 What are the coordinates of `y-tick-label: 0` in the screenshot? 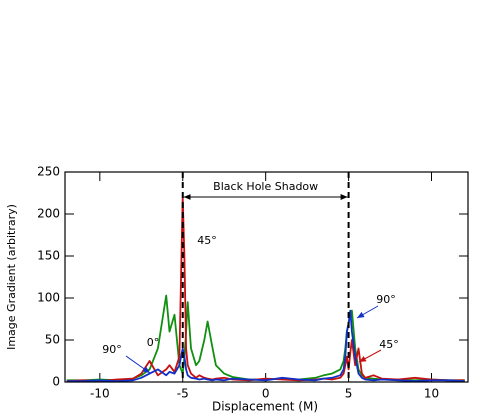 It's located at (56, 382).